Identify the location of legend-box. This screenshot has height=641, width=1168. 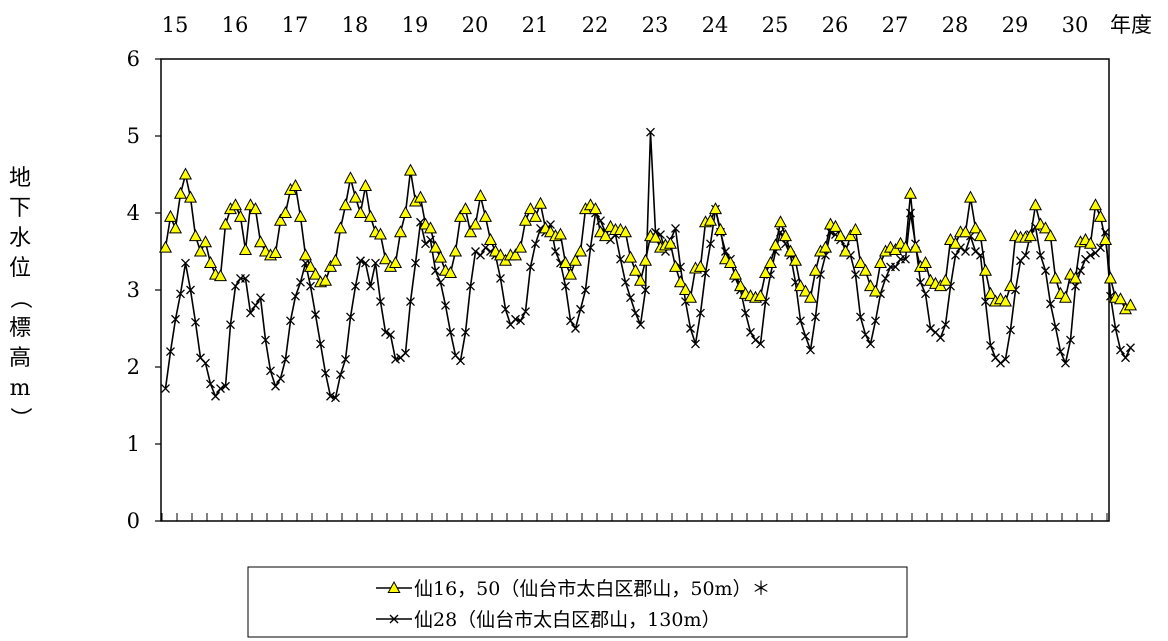
(577, 602).